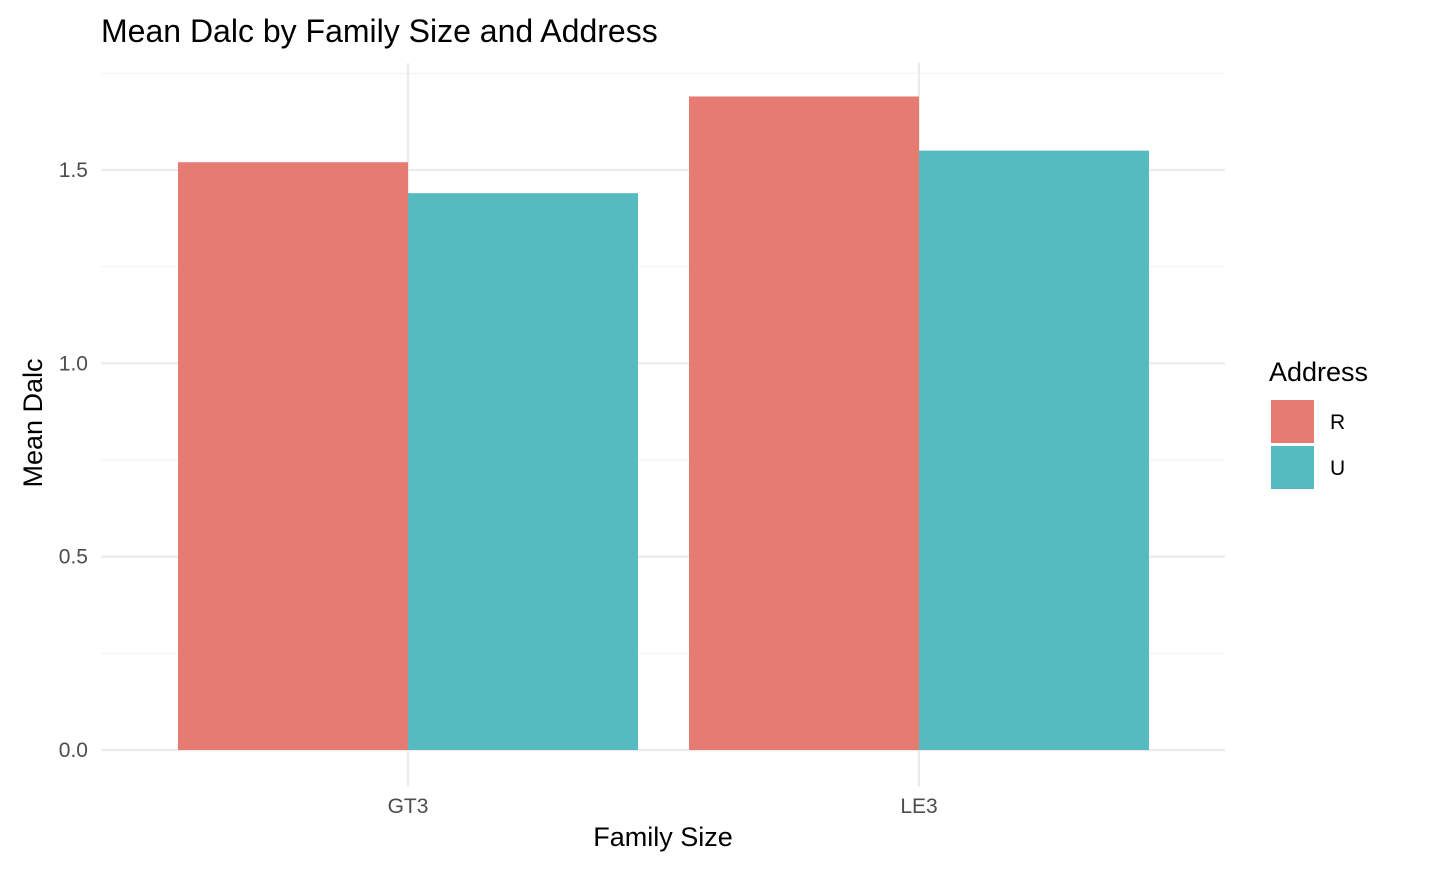 The width and height of the screenshot is (1442, 880). I want to click on x-axis-title: Family Size, so click(663, 837).